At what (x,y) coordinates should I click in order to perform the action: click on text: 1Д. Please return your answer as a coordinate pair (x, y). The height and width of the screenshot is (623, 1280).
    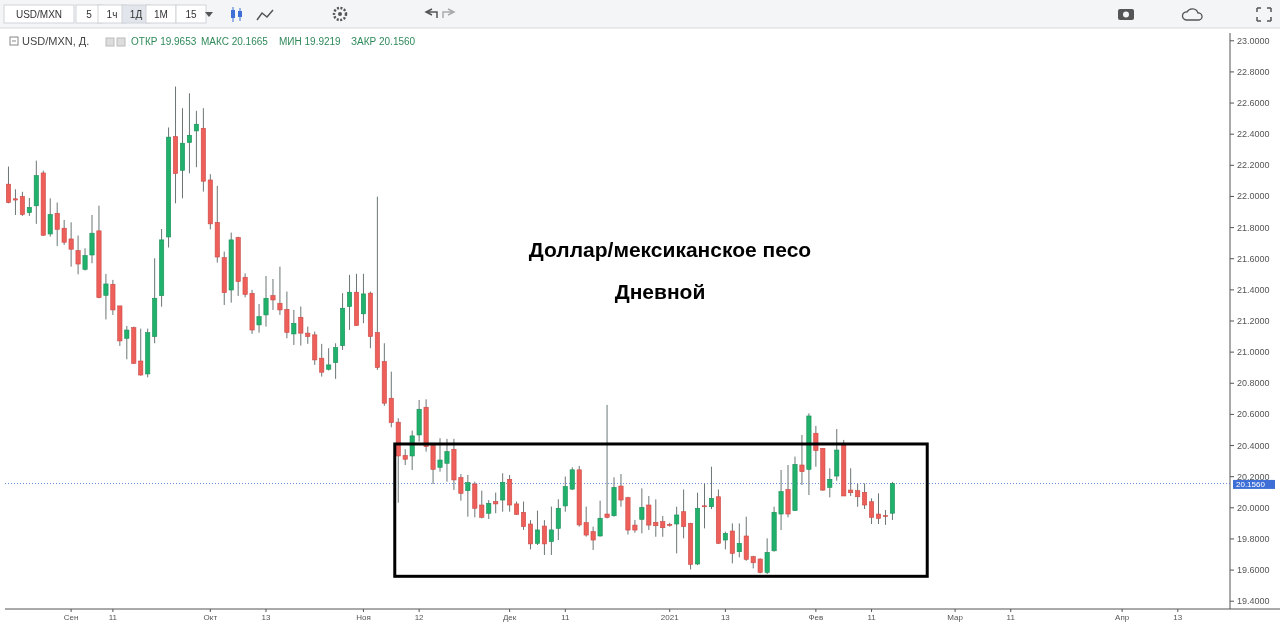
    Looking at the image, I should click on (136, 14).